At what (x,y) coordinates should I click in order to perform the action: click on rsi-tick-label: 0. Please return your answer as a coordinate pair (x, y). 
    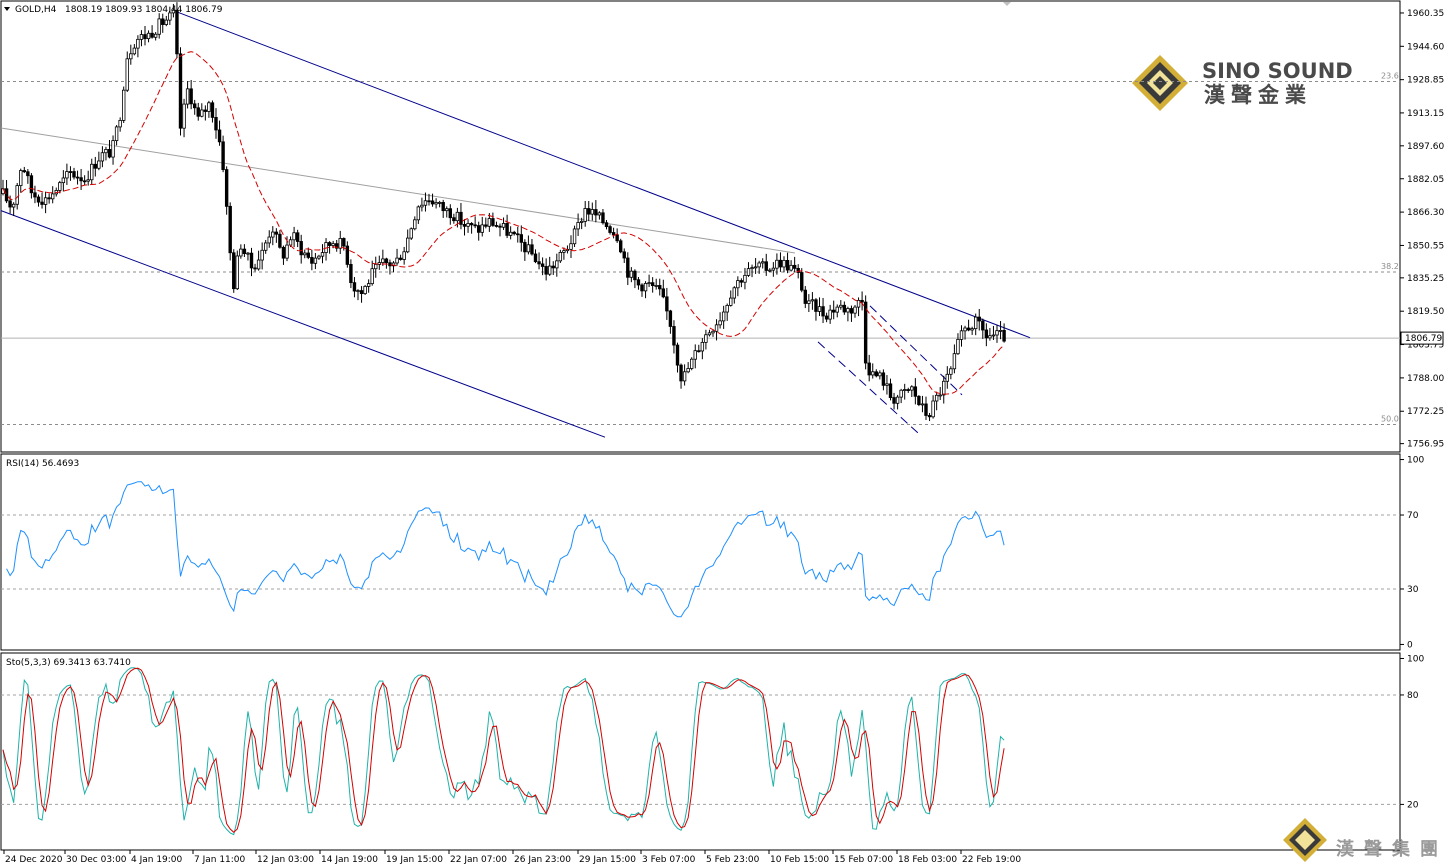
    Looking at the image, I should click on (1410, 645).